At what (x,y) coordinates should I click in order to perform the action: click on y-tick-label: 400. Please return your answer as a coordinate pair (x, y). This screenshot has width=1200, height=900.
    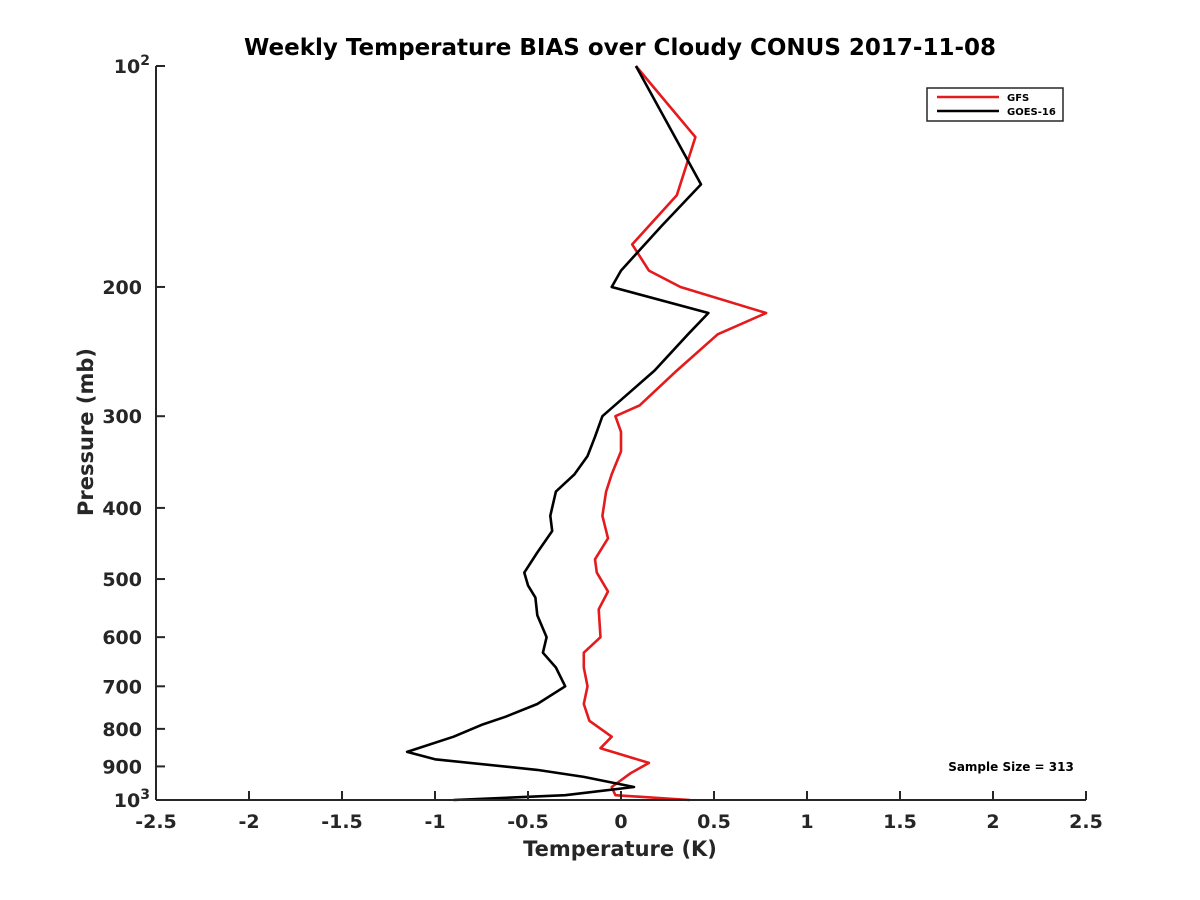
    Looking at the image, I should click on (122, 509).